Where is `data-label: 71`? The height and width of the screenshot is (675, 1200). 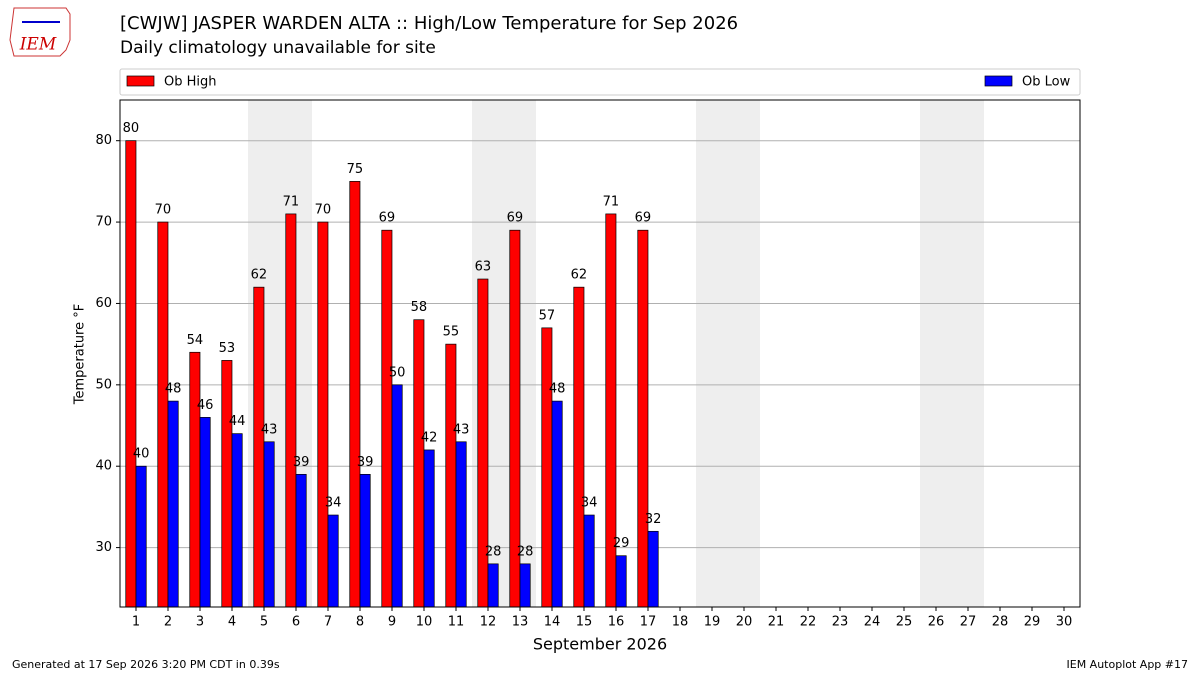
data-label: 71 is located at coordinates (291, 201).